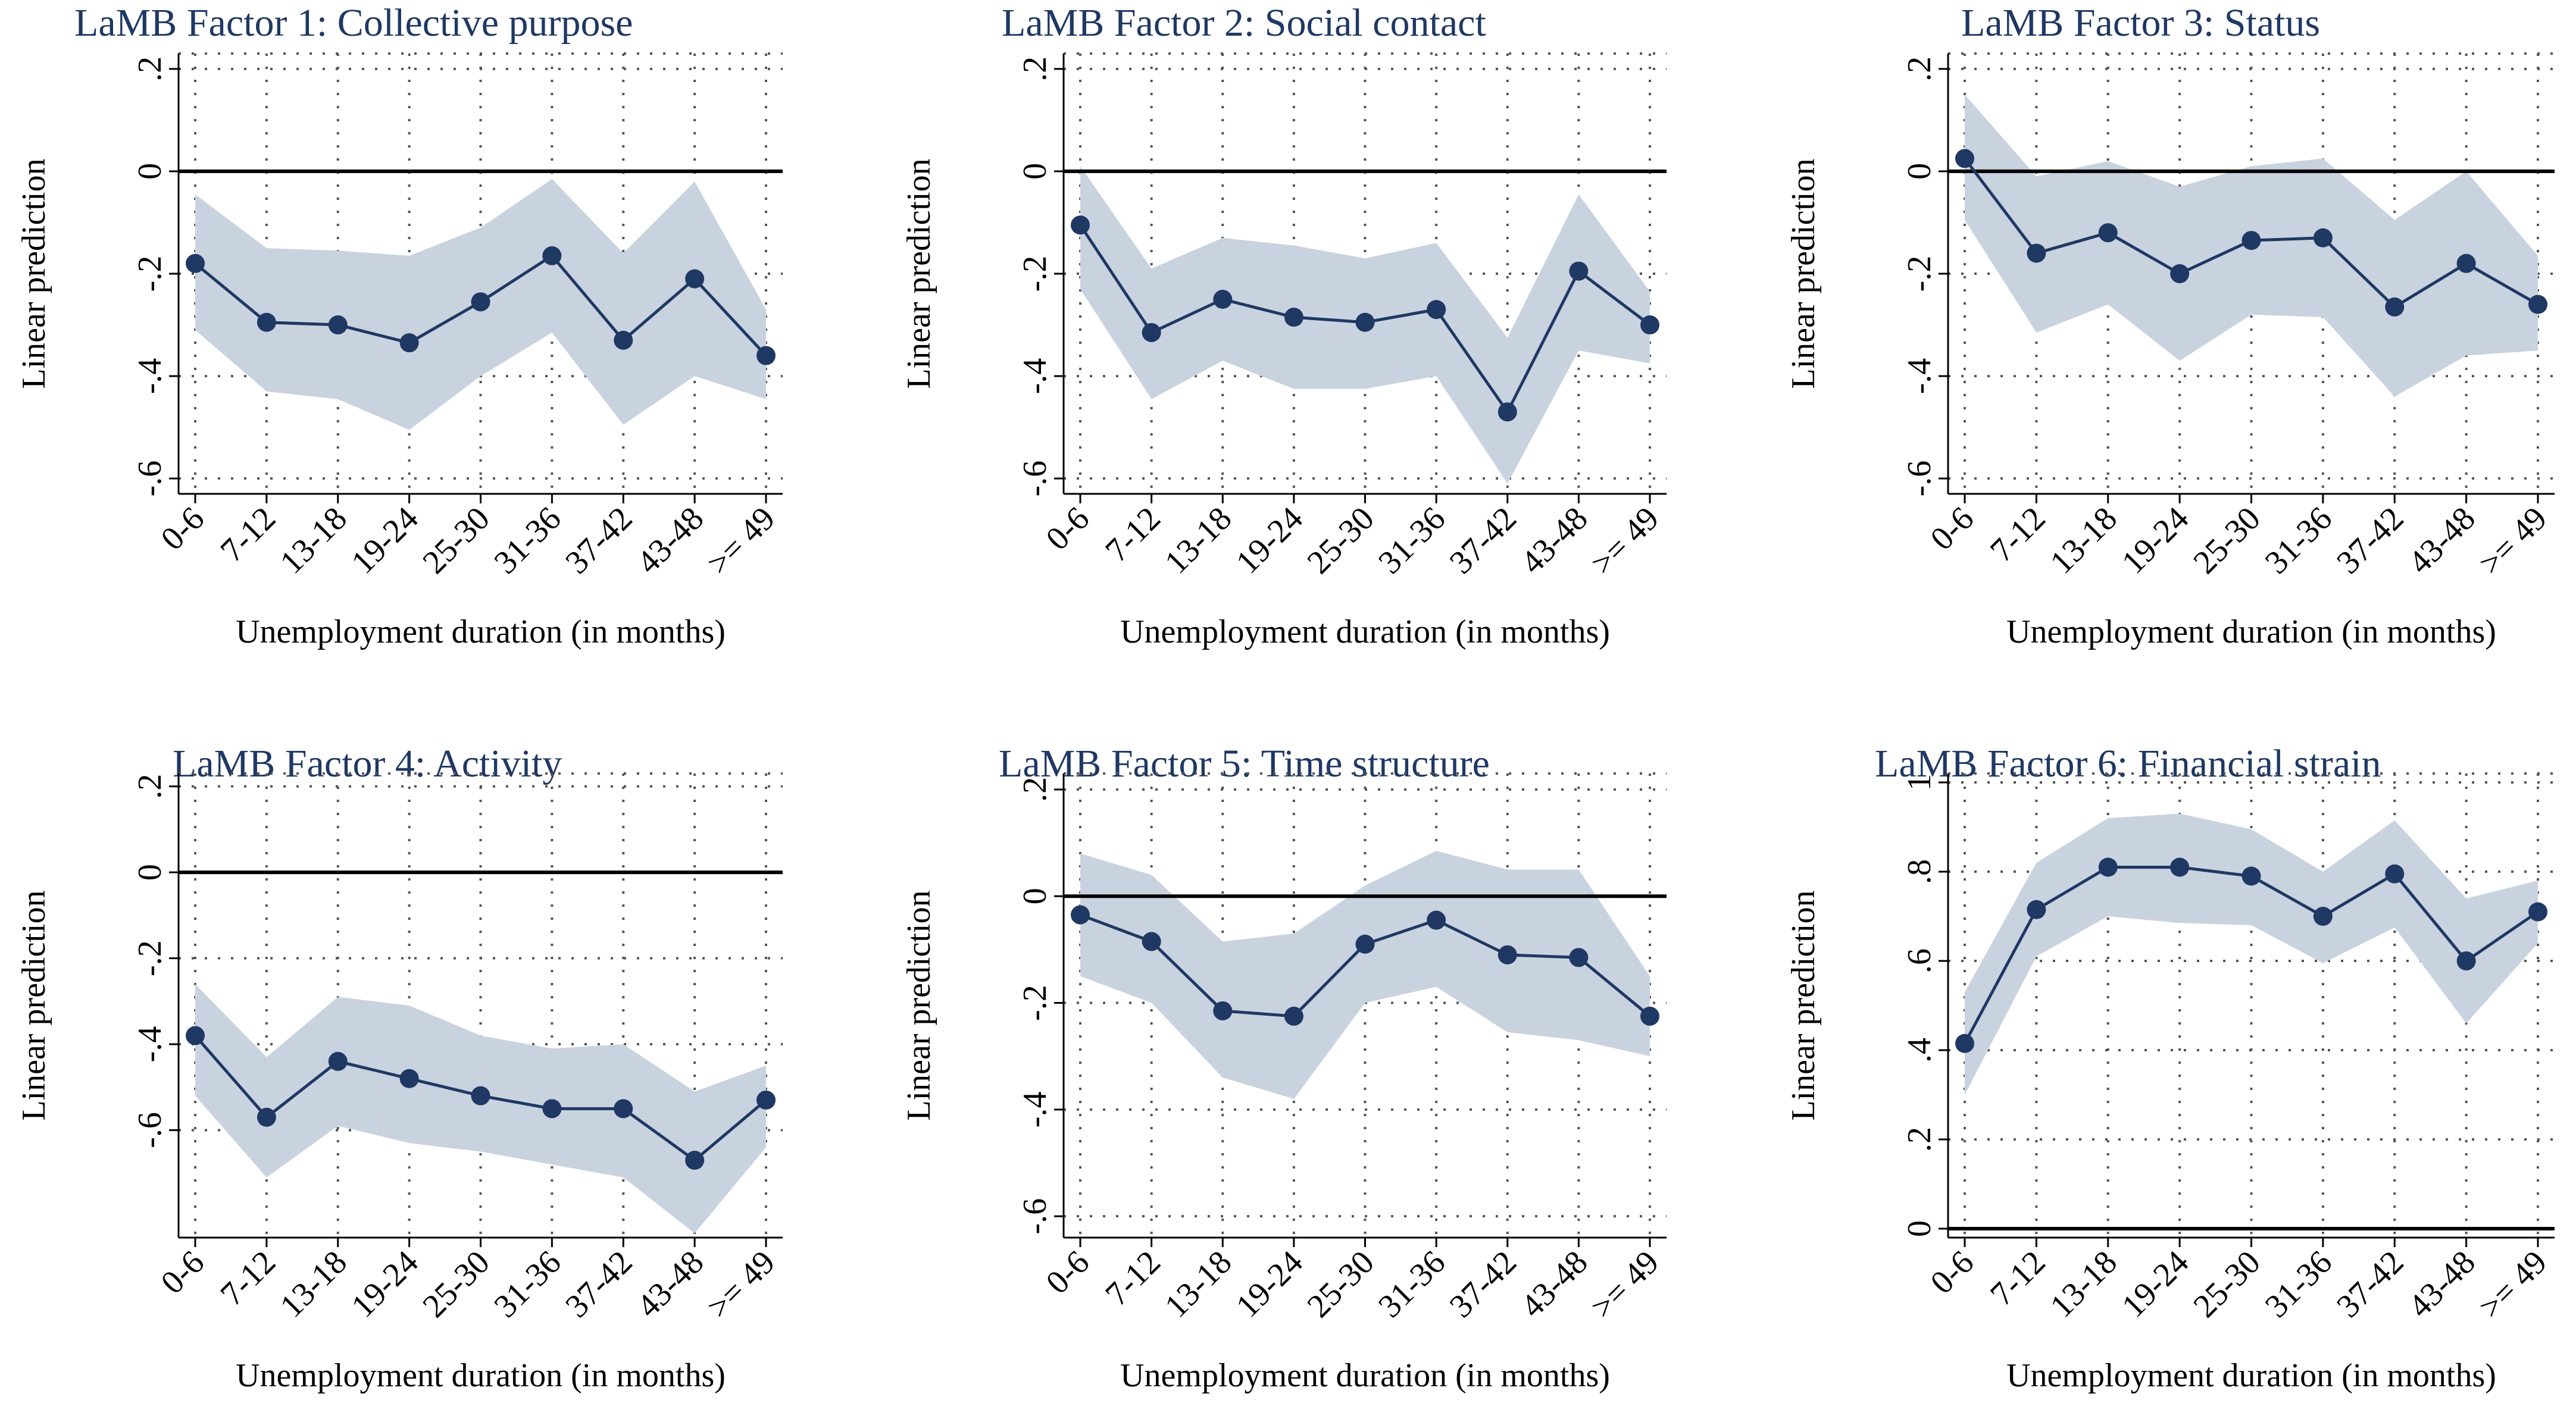 The image size is (2576, 1403). What do you see at coordinates (1919, 1050) in the screenshot?
I see `y-tick-label: .4` at bounding box center [1919, 1050].